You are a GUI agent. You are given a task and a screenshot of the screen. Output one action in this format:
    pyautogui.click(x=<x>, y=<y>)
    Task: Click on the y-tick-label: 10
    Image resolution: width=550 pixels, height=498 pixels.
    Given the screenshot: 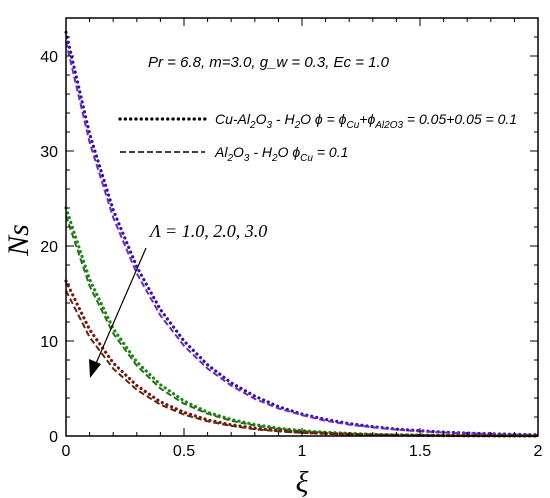 What is the action you would take?
    pyautogui.click(x=49, y=342)
    